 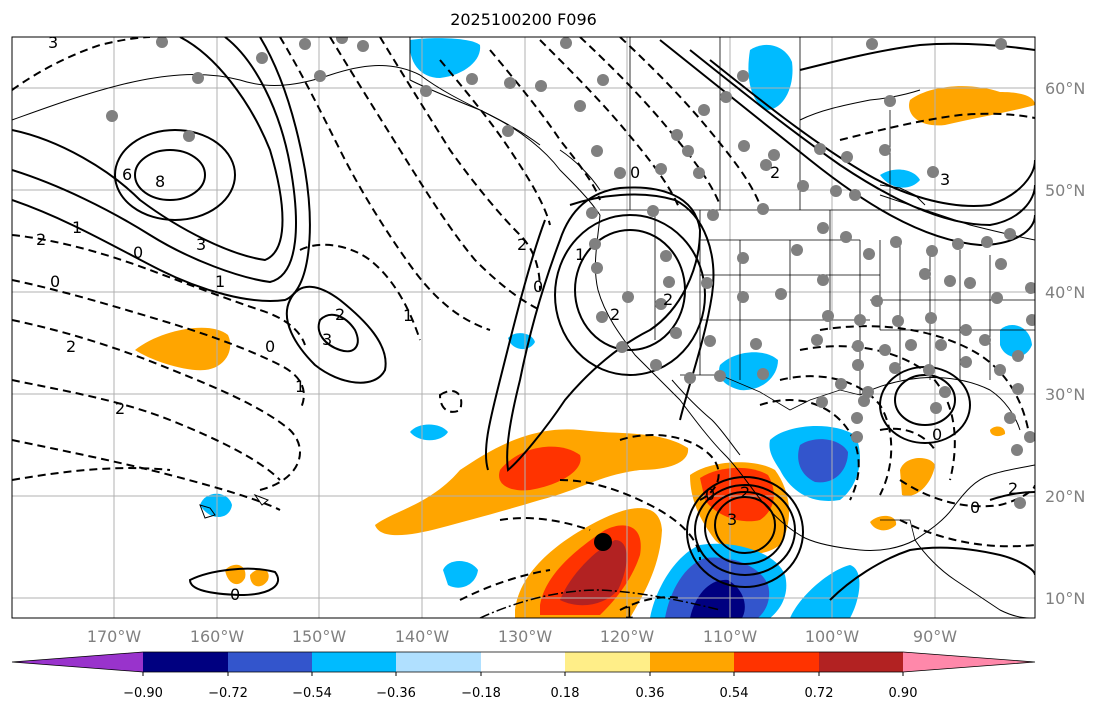 I want to click on colorbar-tick-label: 0.72, so click(x=819, y=693).